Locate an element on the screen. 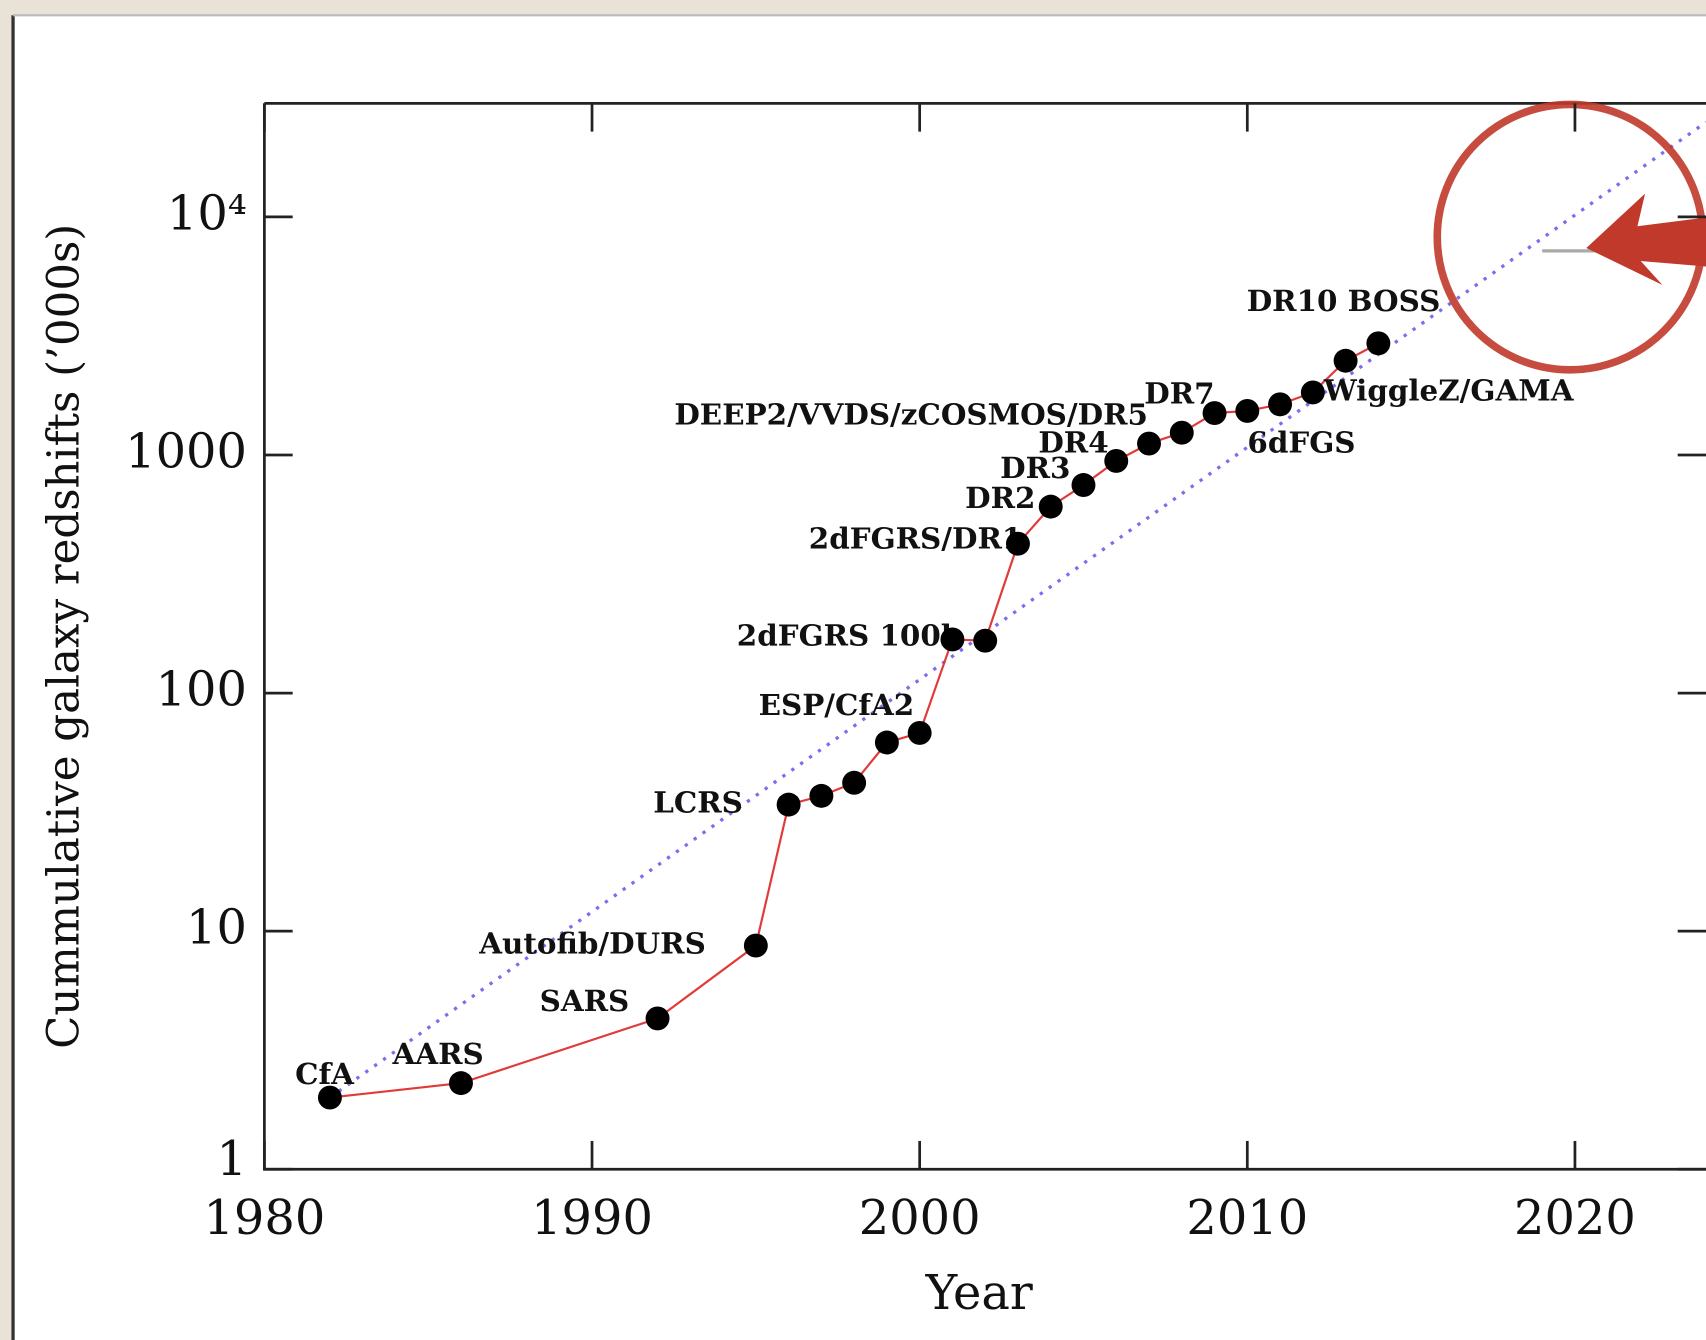 This screenshot has height=1340, width=1706. point-label: DR4 is located at coordinates (1073, 442).